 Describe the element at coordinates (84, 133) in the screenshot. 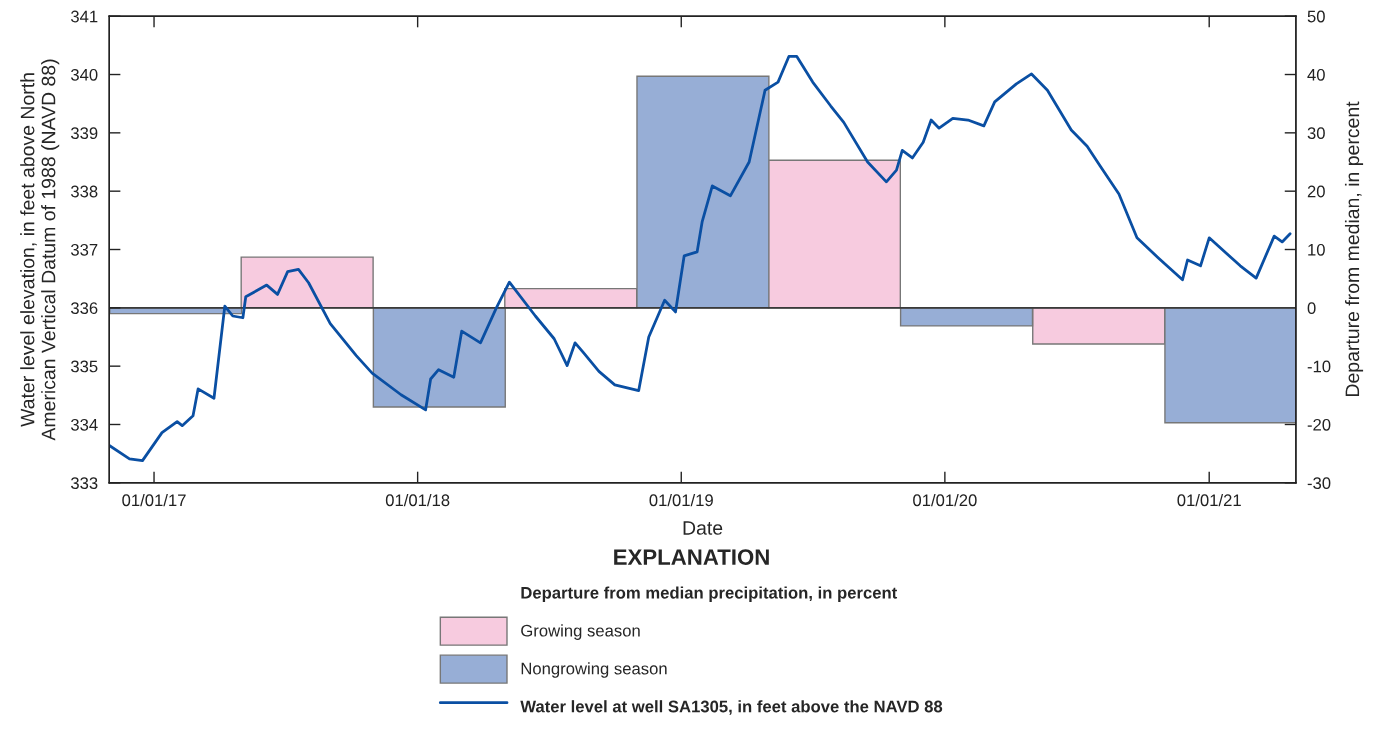

I see `y-tick-label: 339` at that location.